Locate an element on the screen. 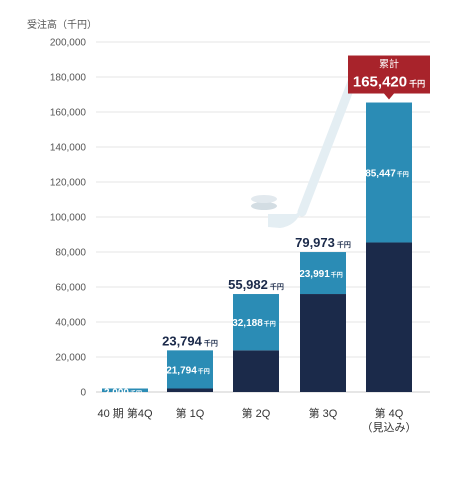  segment-value-label: 85,447千円 is located at coordinates (387, 173).